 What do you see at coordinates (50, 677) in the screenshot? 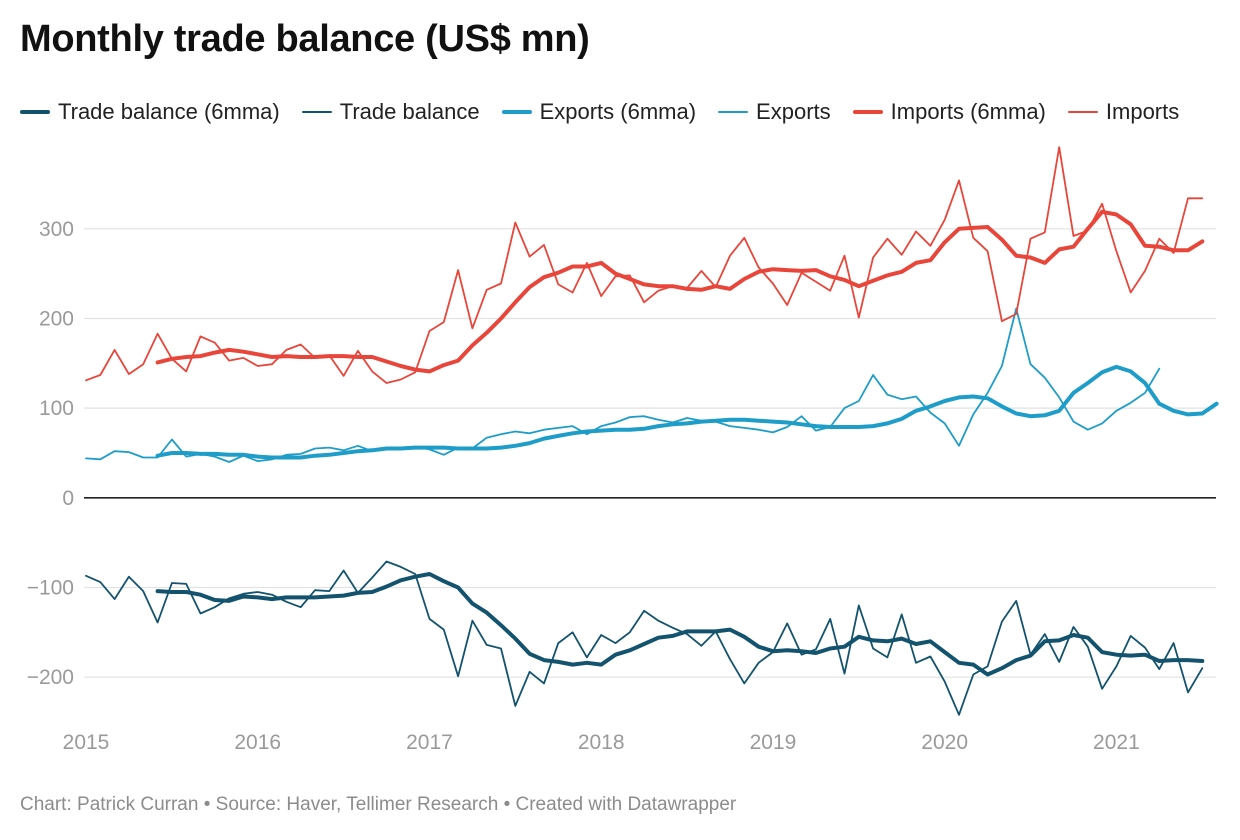
I see `y-tick-label: −200` at bounding box center [50, 677].